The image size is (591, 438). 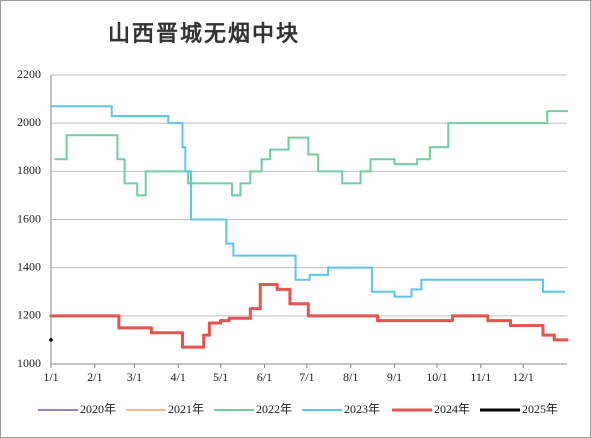 I want to click on x-tick-label: 10/1, so click(x=436, y=377).